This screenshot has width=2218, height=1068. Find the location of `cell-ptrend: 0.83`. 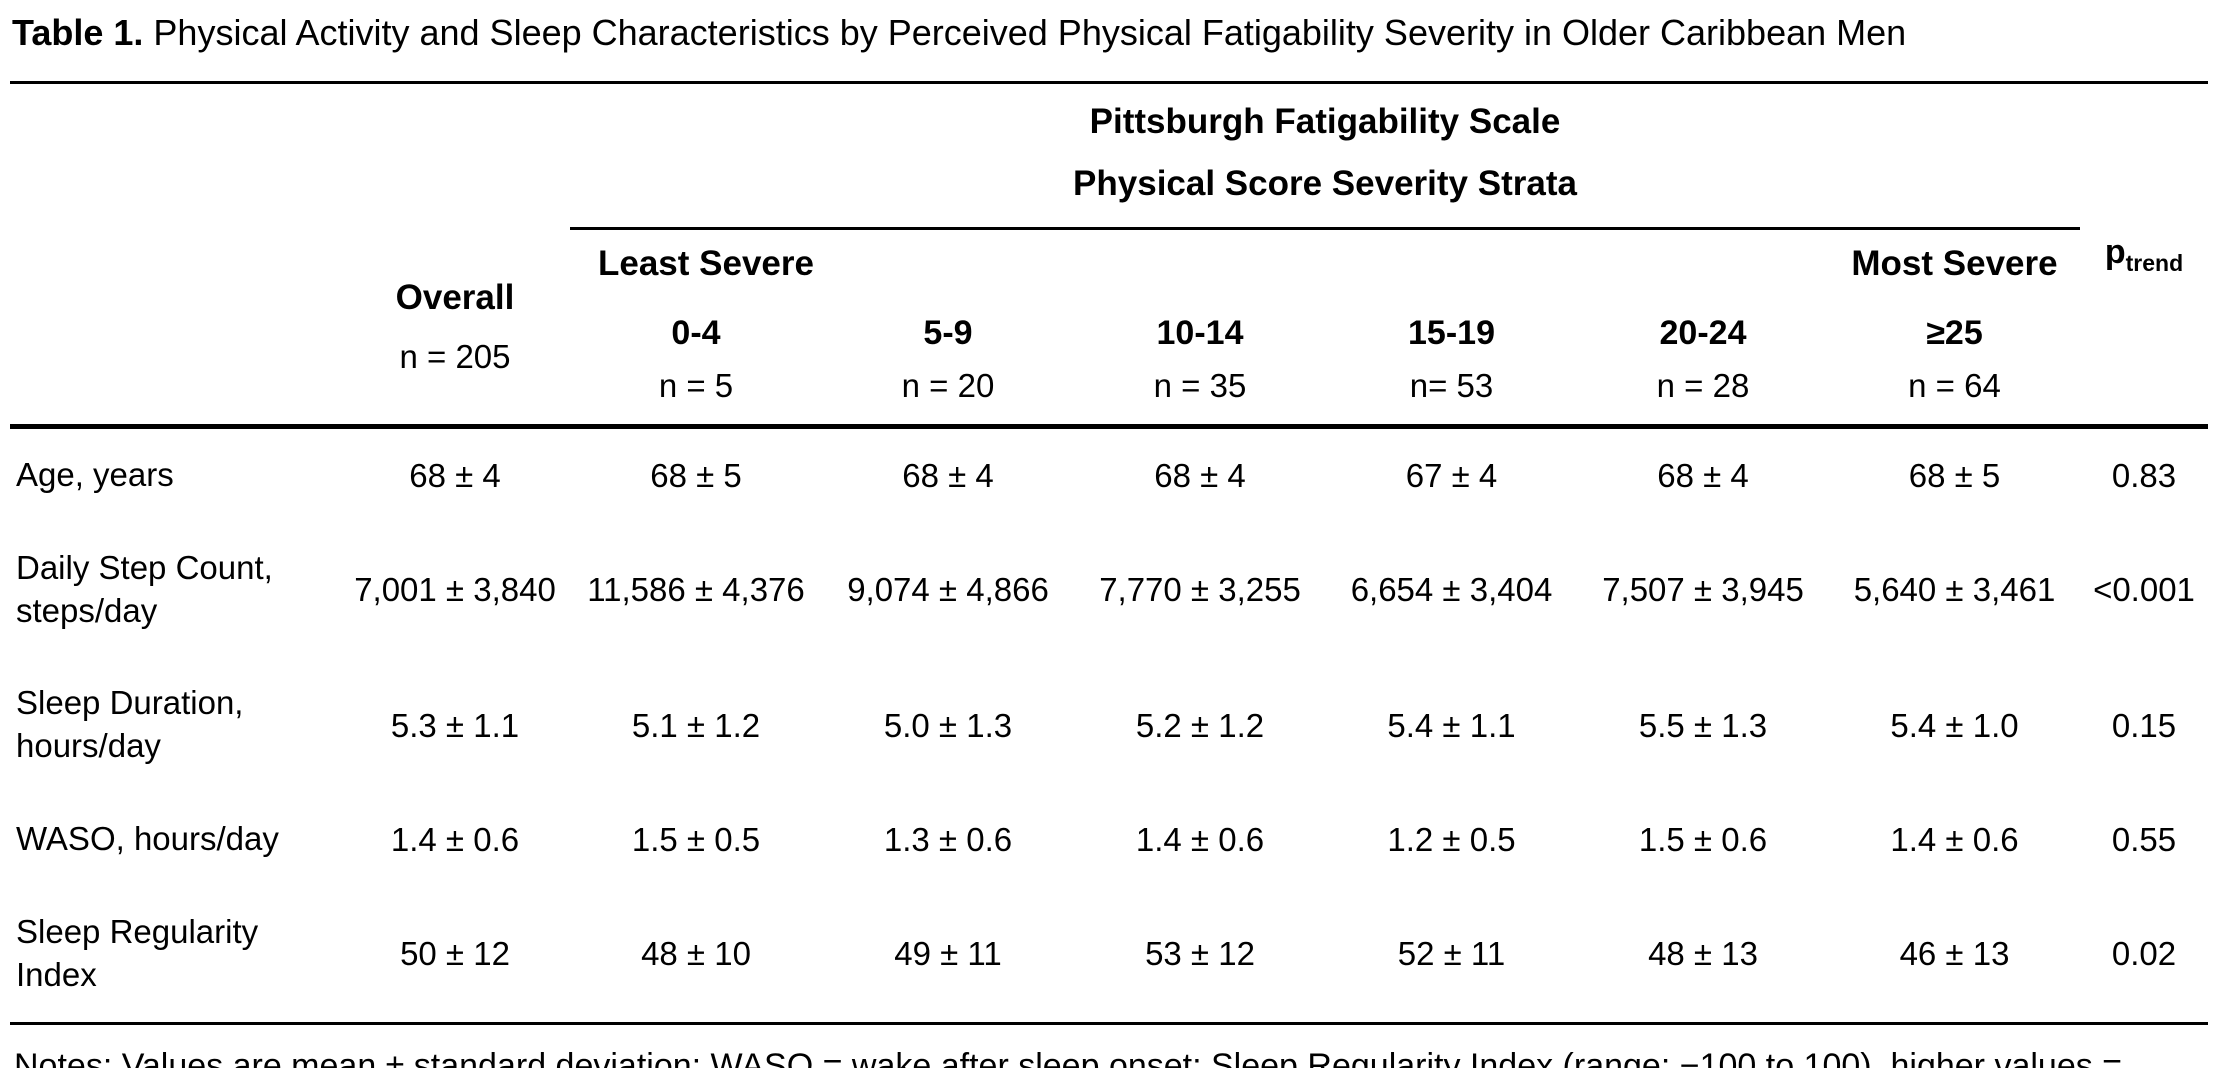

cell-ptrend: 0.83 is located at coordinates (2144, 475).